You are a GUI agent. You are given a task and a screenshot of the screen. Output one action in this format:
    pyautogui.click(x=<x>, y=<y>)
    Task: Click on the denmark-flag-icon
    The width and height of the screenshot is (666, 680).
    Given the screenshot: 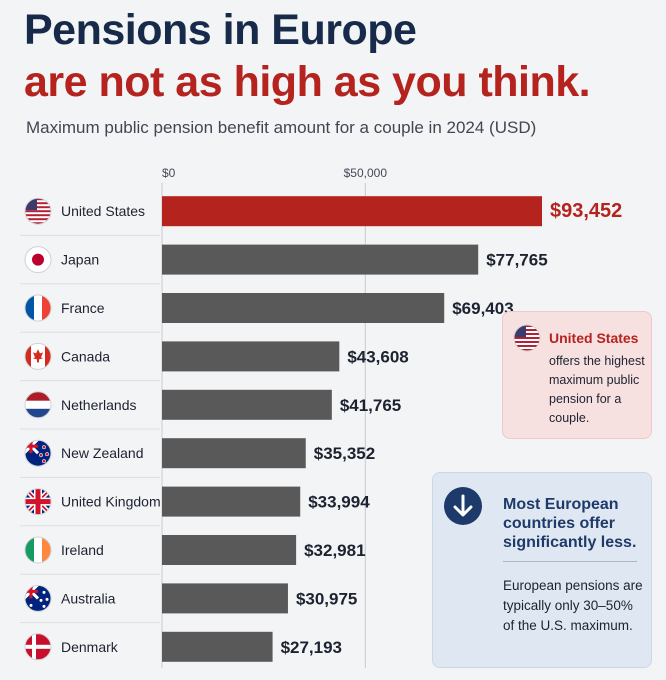 What is the action you would take?
    pyautogui.click(x=38, y=647)
    